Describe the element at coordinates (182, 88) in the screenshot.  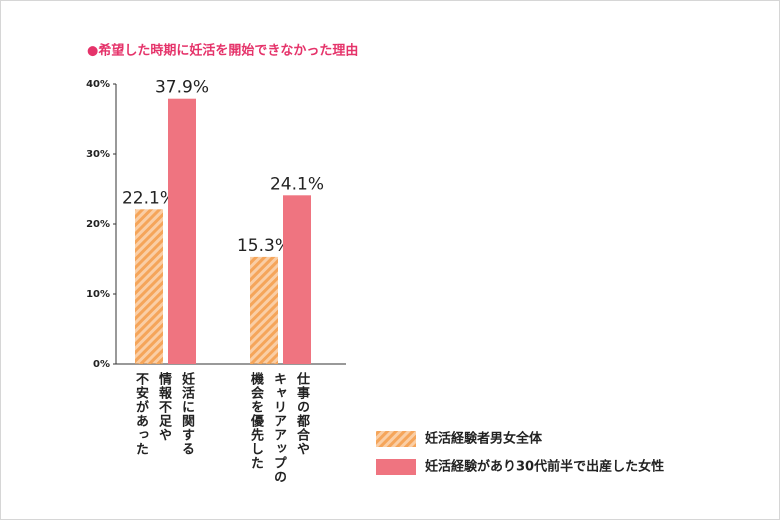
I see `value-label: 37.9%` at that location.